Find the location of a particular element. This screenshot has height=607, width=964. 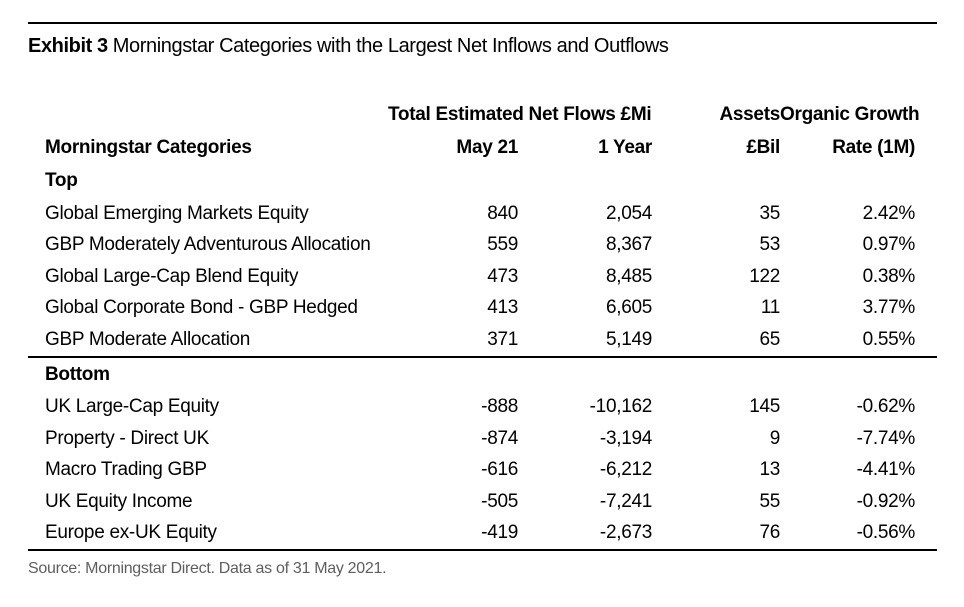

growth-cell: 0.97% is located at coordinates (889, 245).